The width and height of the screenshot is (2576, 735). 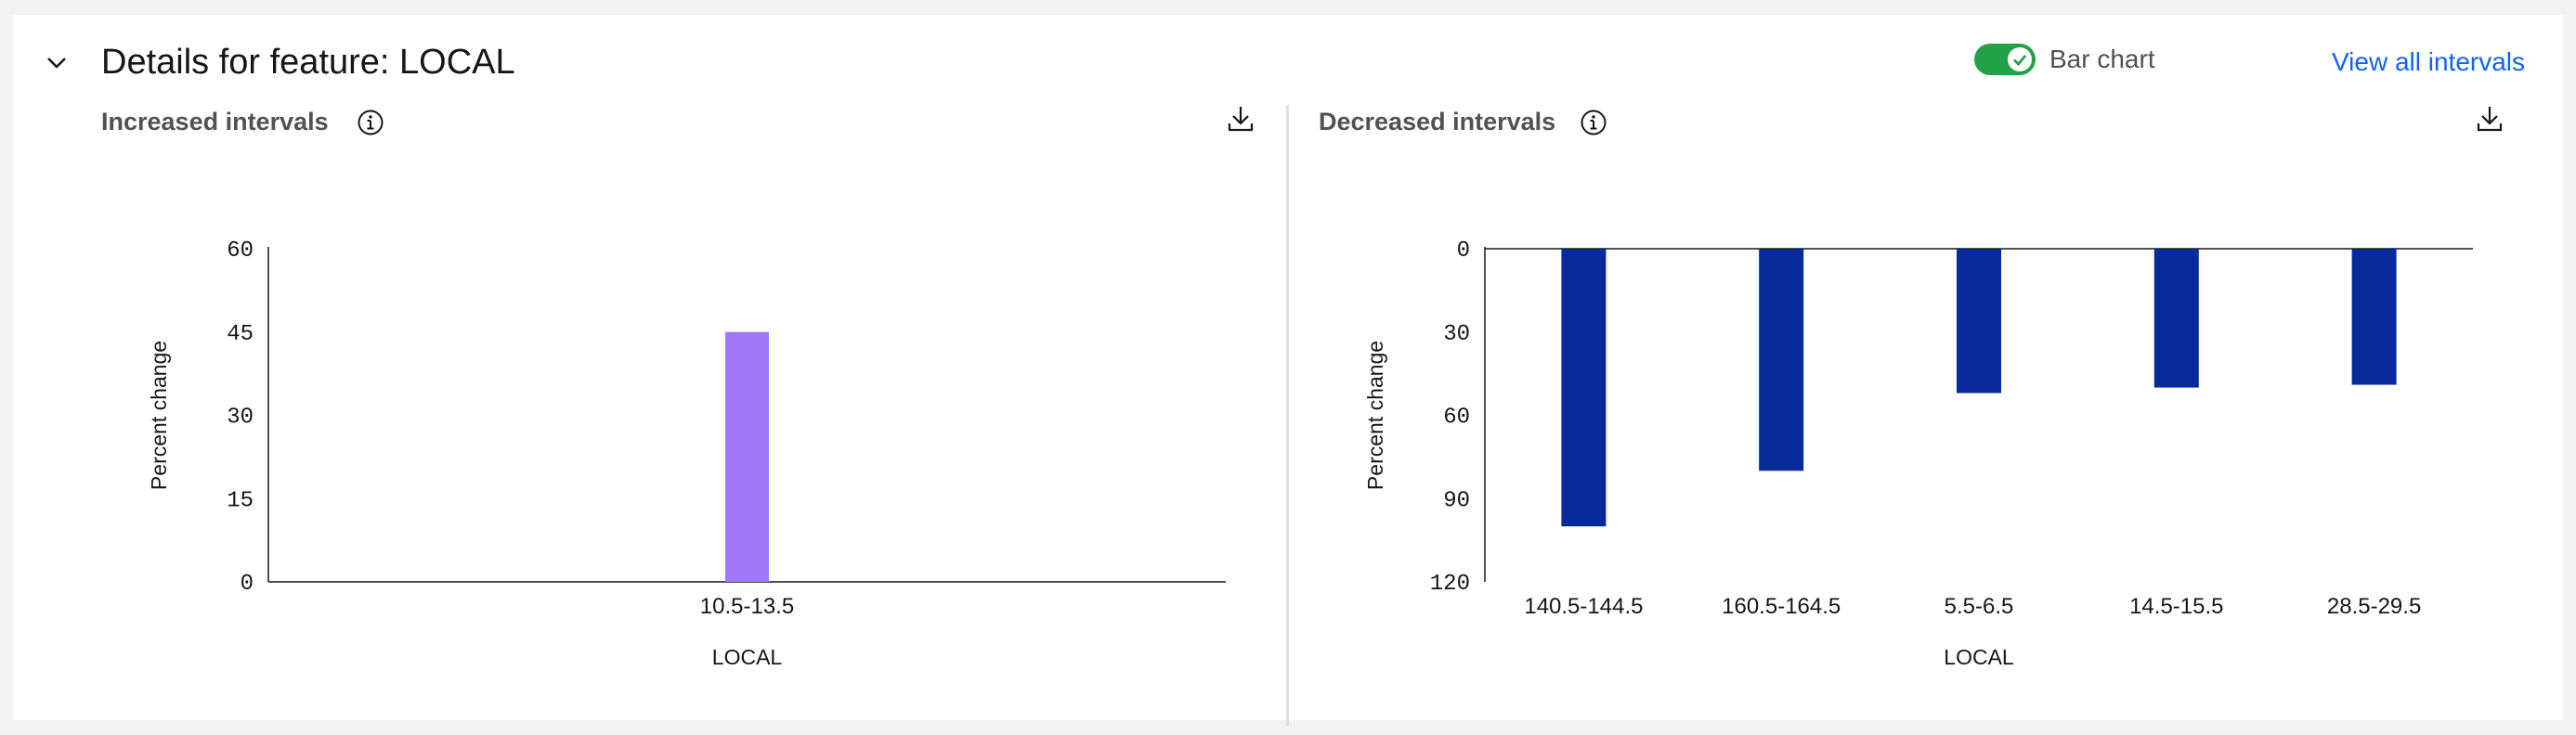 I want to click on x-tick-label: 5.5-6.5, so click(x=1979, y=606).